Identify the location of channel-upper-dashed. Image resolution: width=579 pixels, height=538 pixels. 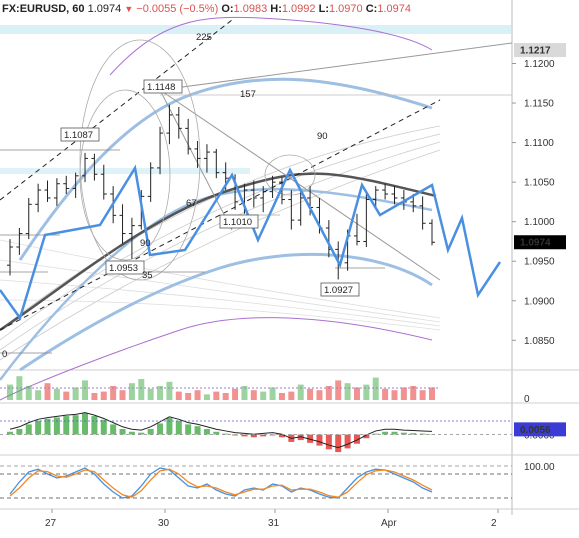
(116, 110).